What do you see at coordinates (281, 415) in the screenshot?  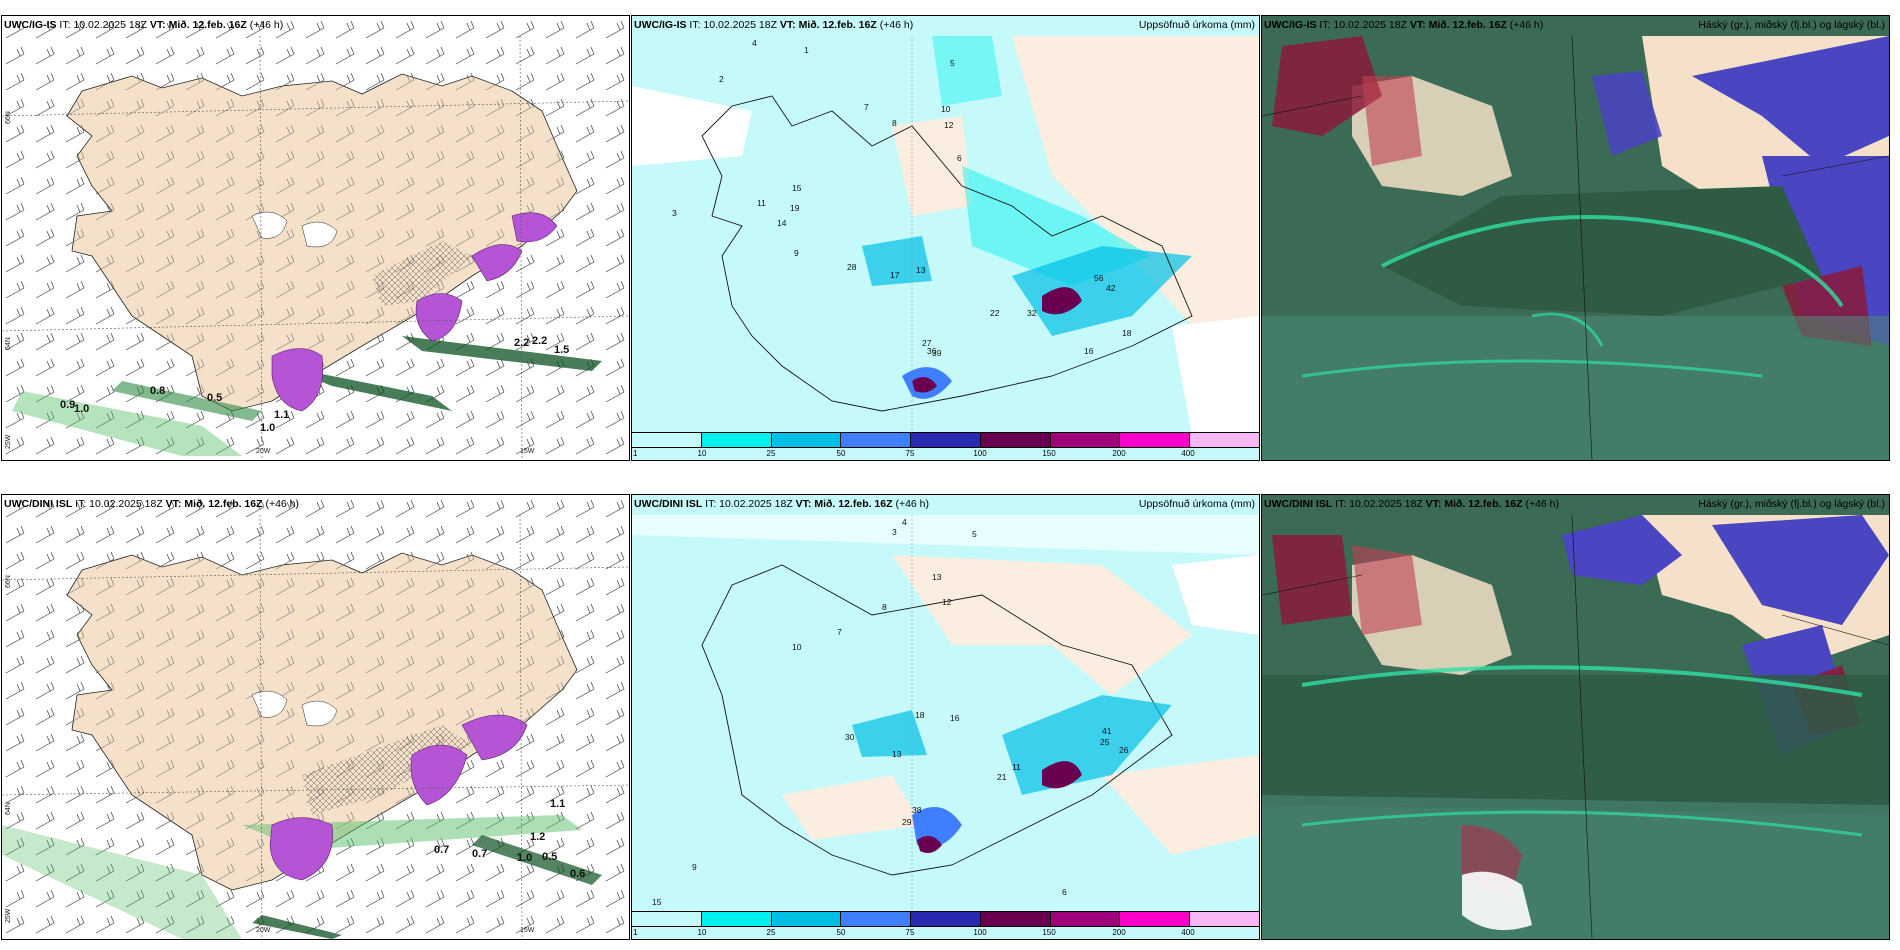 I see `wind-value-label: 1.1` at bounding box center [281, 415].